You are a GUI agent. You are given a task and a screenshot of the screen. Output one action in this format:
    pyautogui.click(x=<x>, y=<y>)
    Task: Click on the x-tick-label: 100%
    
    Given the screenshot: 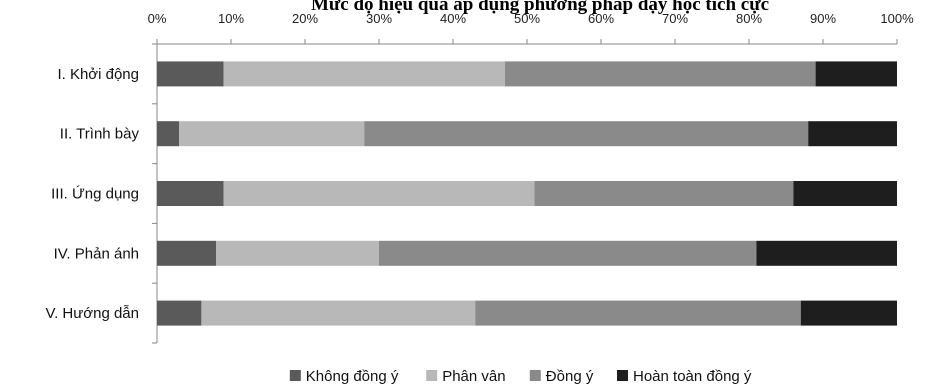 What is the action you would take?
    pyautogui.click(x=897, y=18)
    